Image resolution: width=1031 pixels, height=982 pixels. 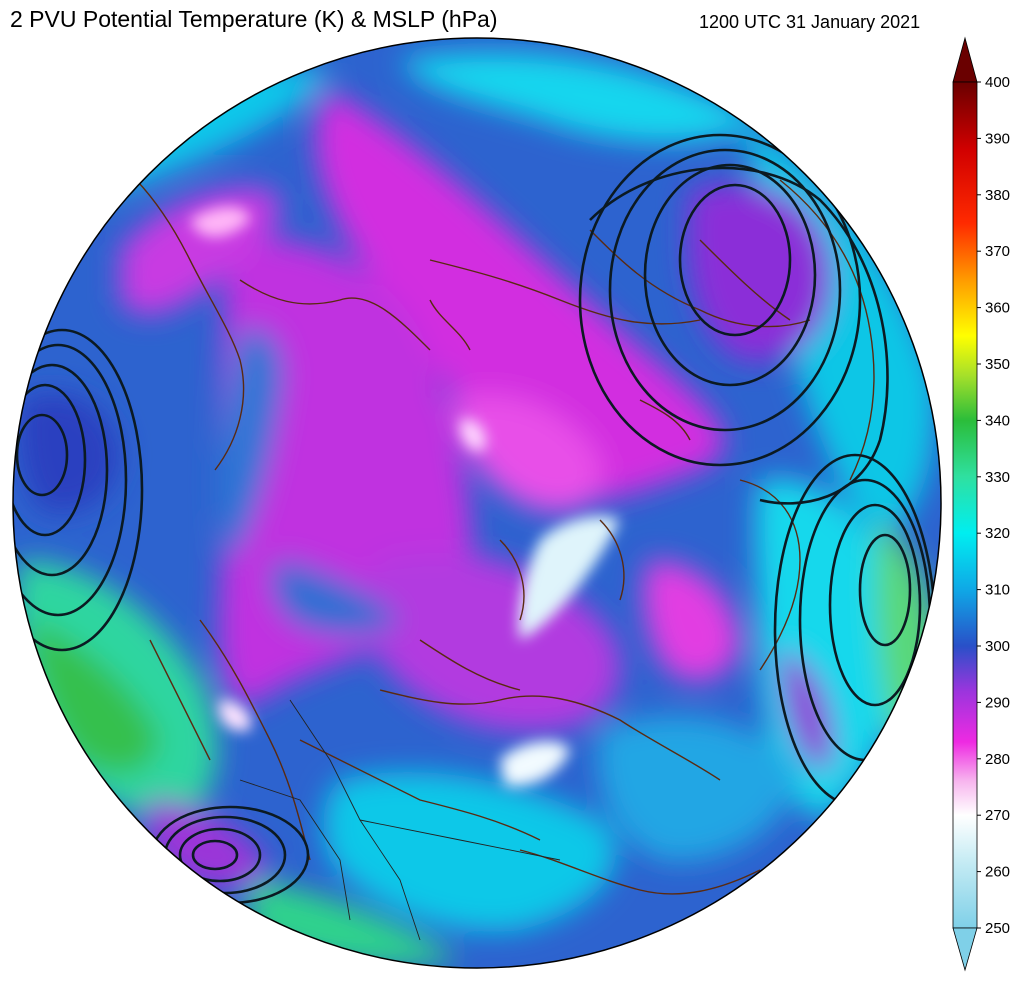 What do you see at coordinates (810, 22) in the screenshot?
I see `valid-time-label: 1200 UTC 31 January 2021` at bounding box center [810, 22].